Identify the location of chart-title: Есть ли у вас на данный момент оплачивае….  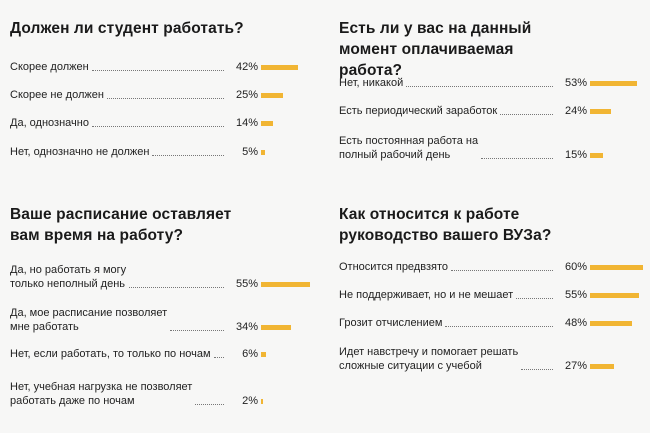
(435, 49).